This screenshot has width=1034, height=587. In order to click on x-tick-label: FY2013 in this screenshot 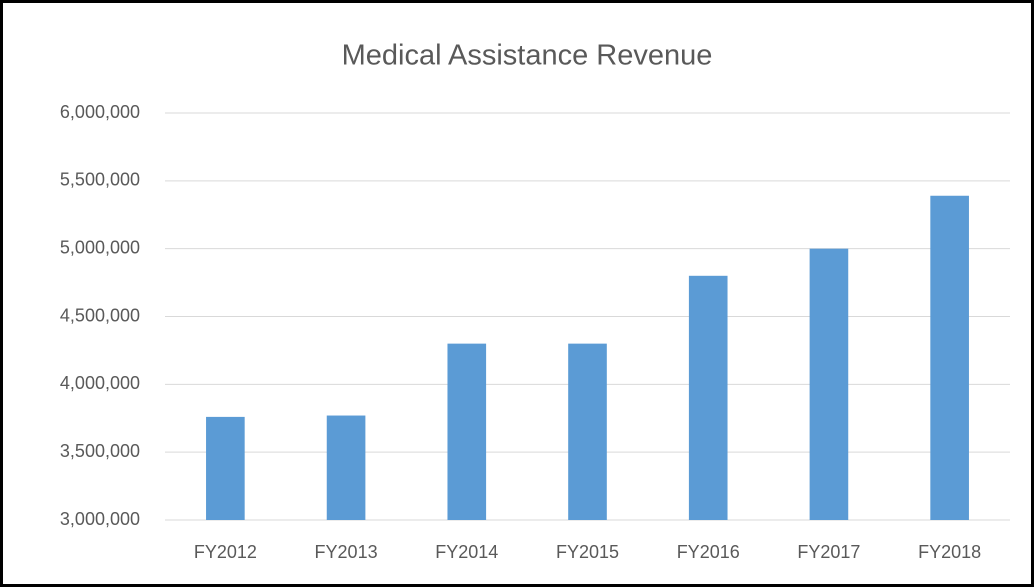, I will do `click(346, 552)`.